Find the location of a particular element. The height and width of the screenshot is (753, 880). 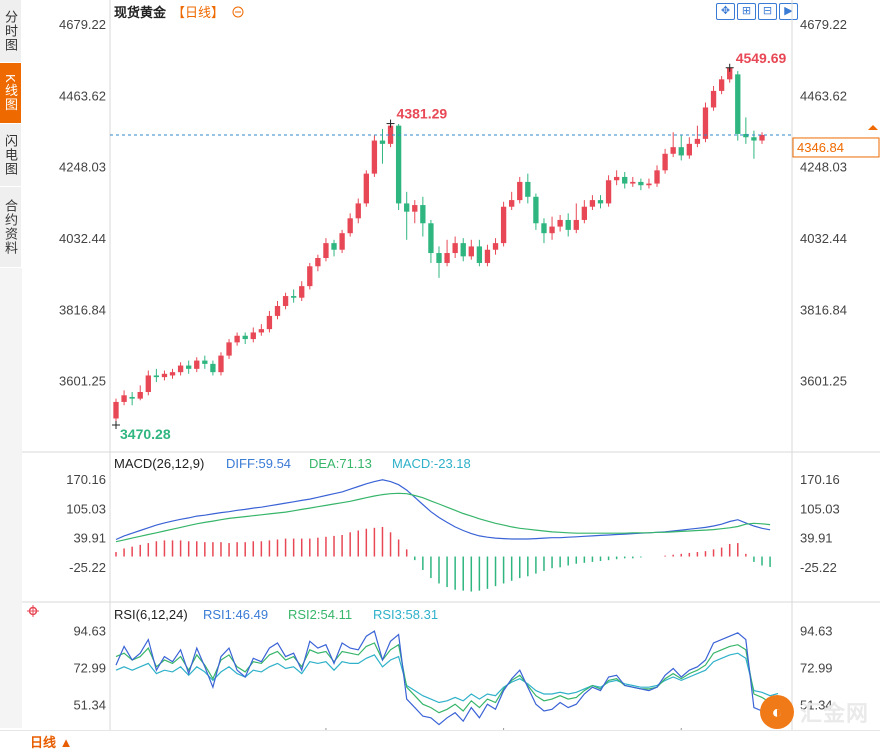

y-tick-right: 3816.84 is located at coordinates (823, 309).